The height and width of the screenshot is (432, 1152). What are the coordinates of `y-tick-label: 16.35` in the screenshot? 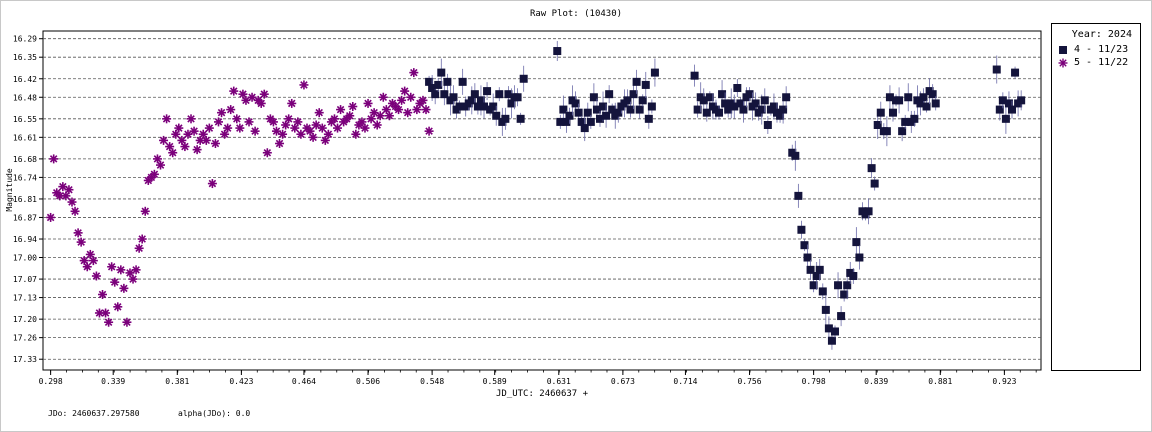 It's located at (25, 57).